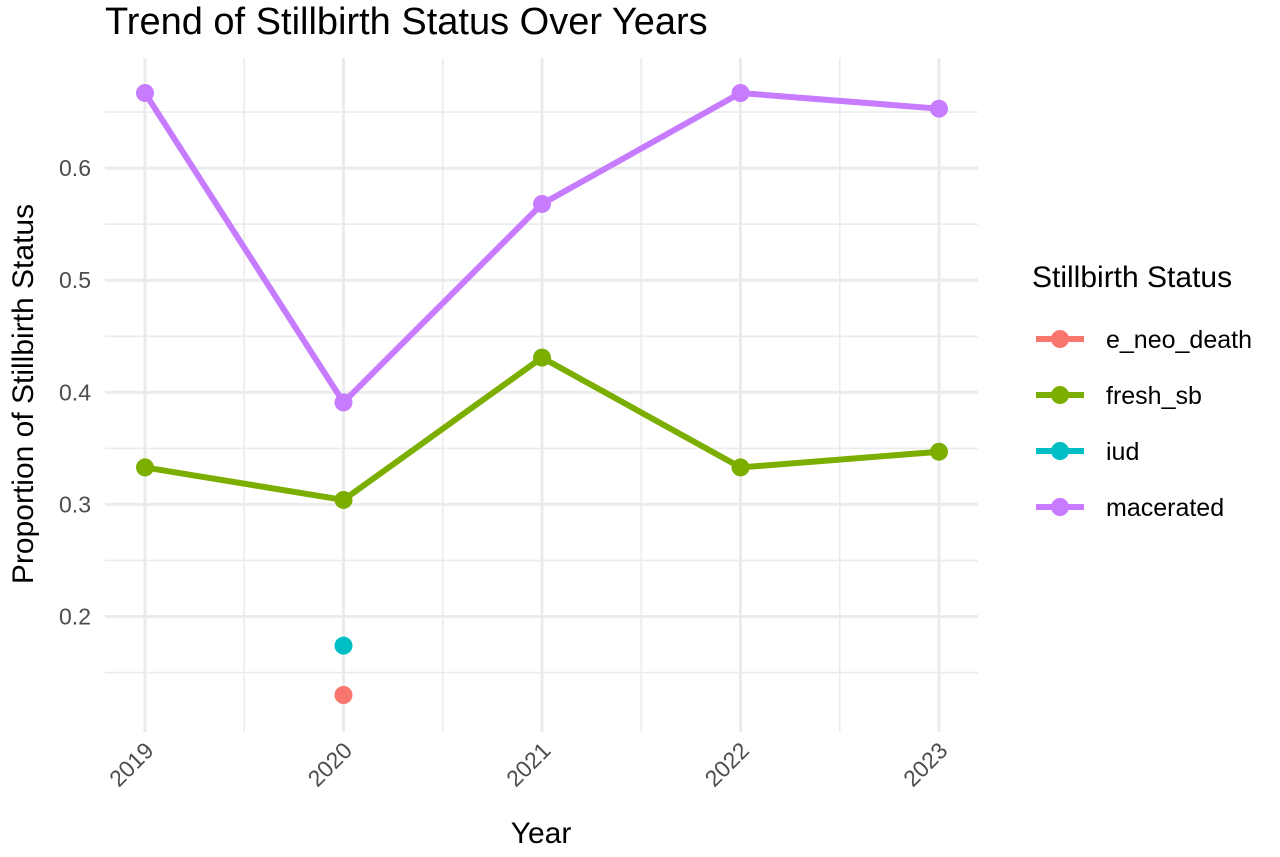 The height and width of the screenshot is (857, 1280). What do you see at coordinates (1179, 340) in the screenshot?
I see `legend-label: e_neo_death` at bounding box center [1179, 340].